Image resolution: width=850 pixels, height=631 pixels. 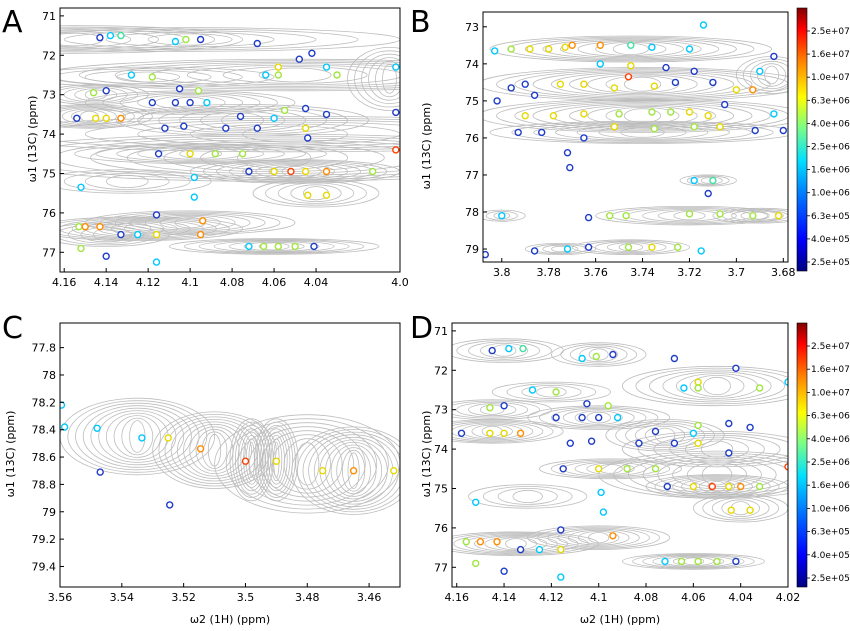 What do you see at coordinates (246, 597) in the screenshot?
I see `panel-c-xtick-label-3: 3.5` at bounding box center [246, 597].